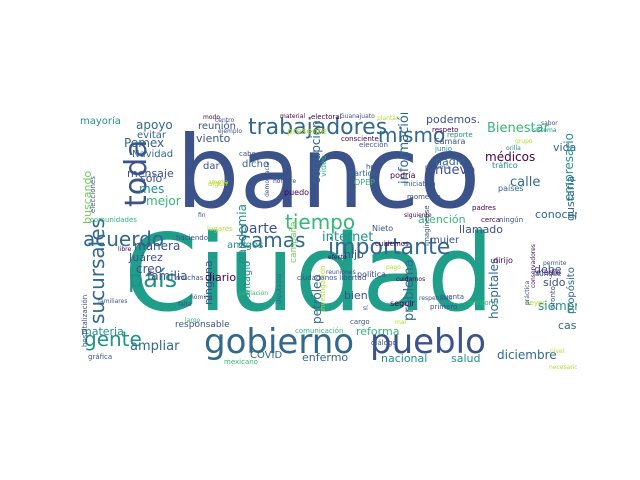  Describe the element at coordinates (279, 289) in the screenshot. I see `word-115: Diputados` at that location.